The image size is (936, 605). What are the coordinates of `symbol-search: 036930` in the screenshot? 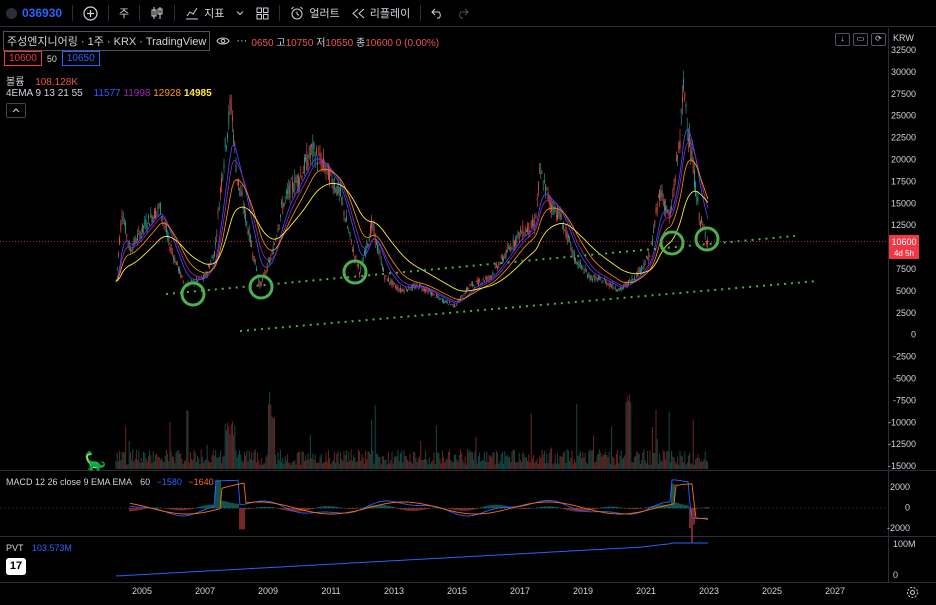 It's located at (34, 13).